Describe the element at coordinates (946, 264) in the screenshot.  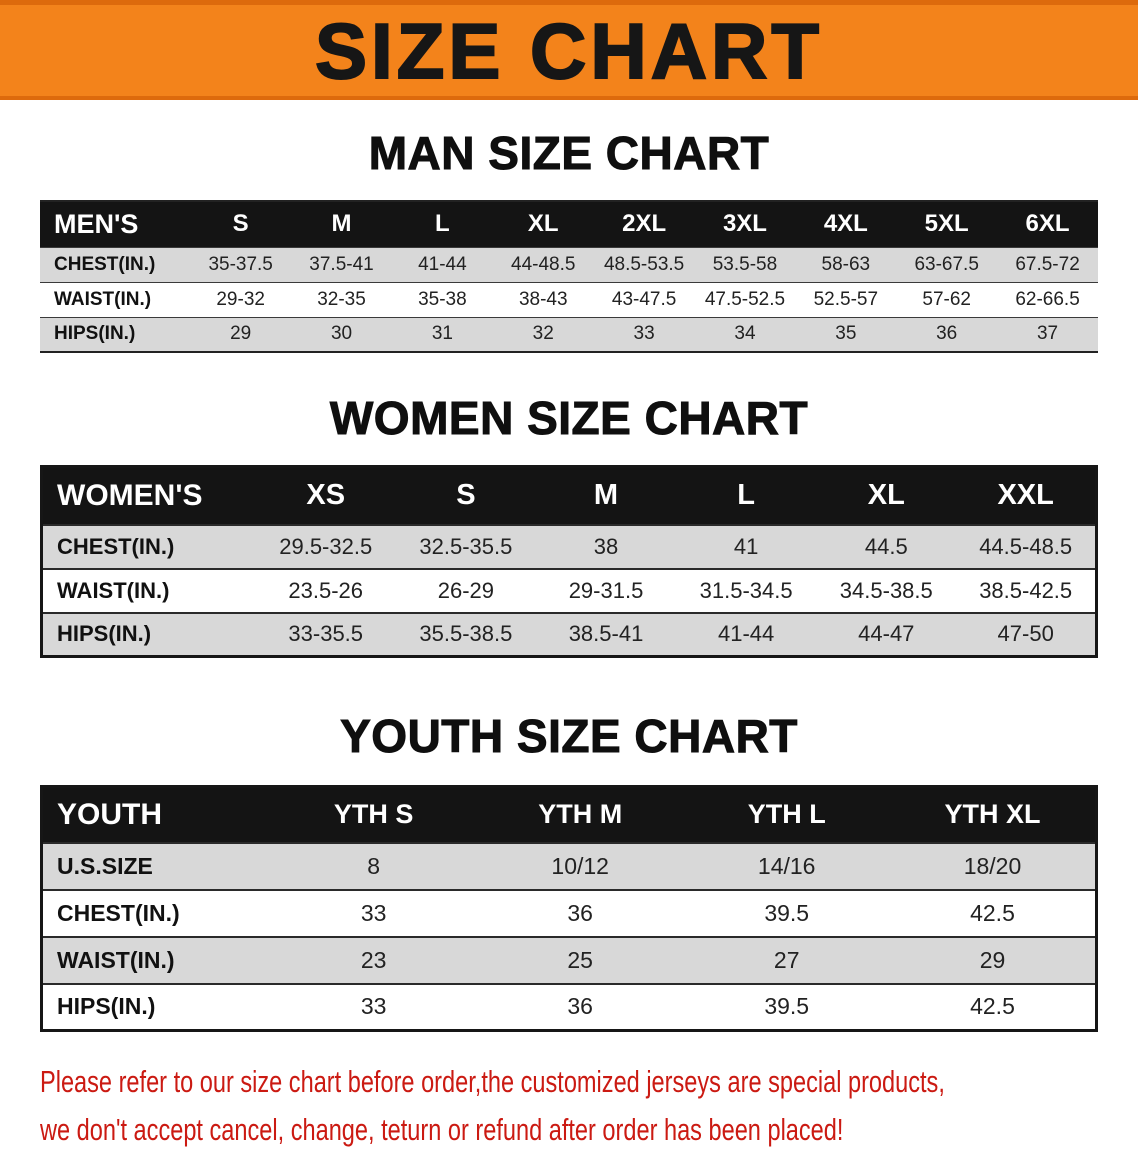
I see `size-value-cell: 63-67.5` at that location.